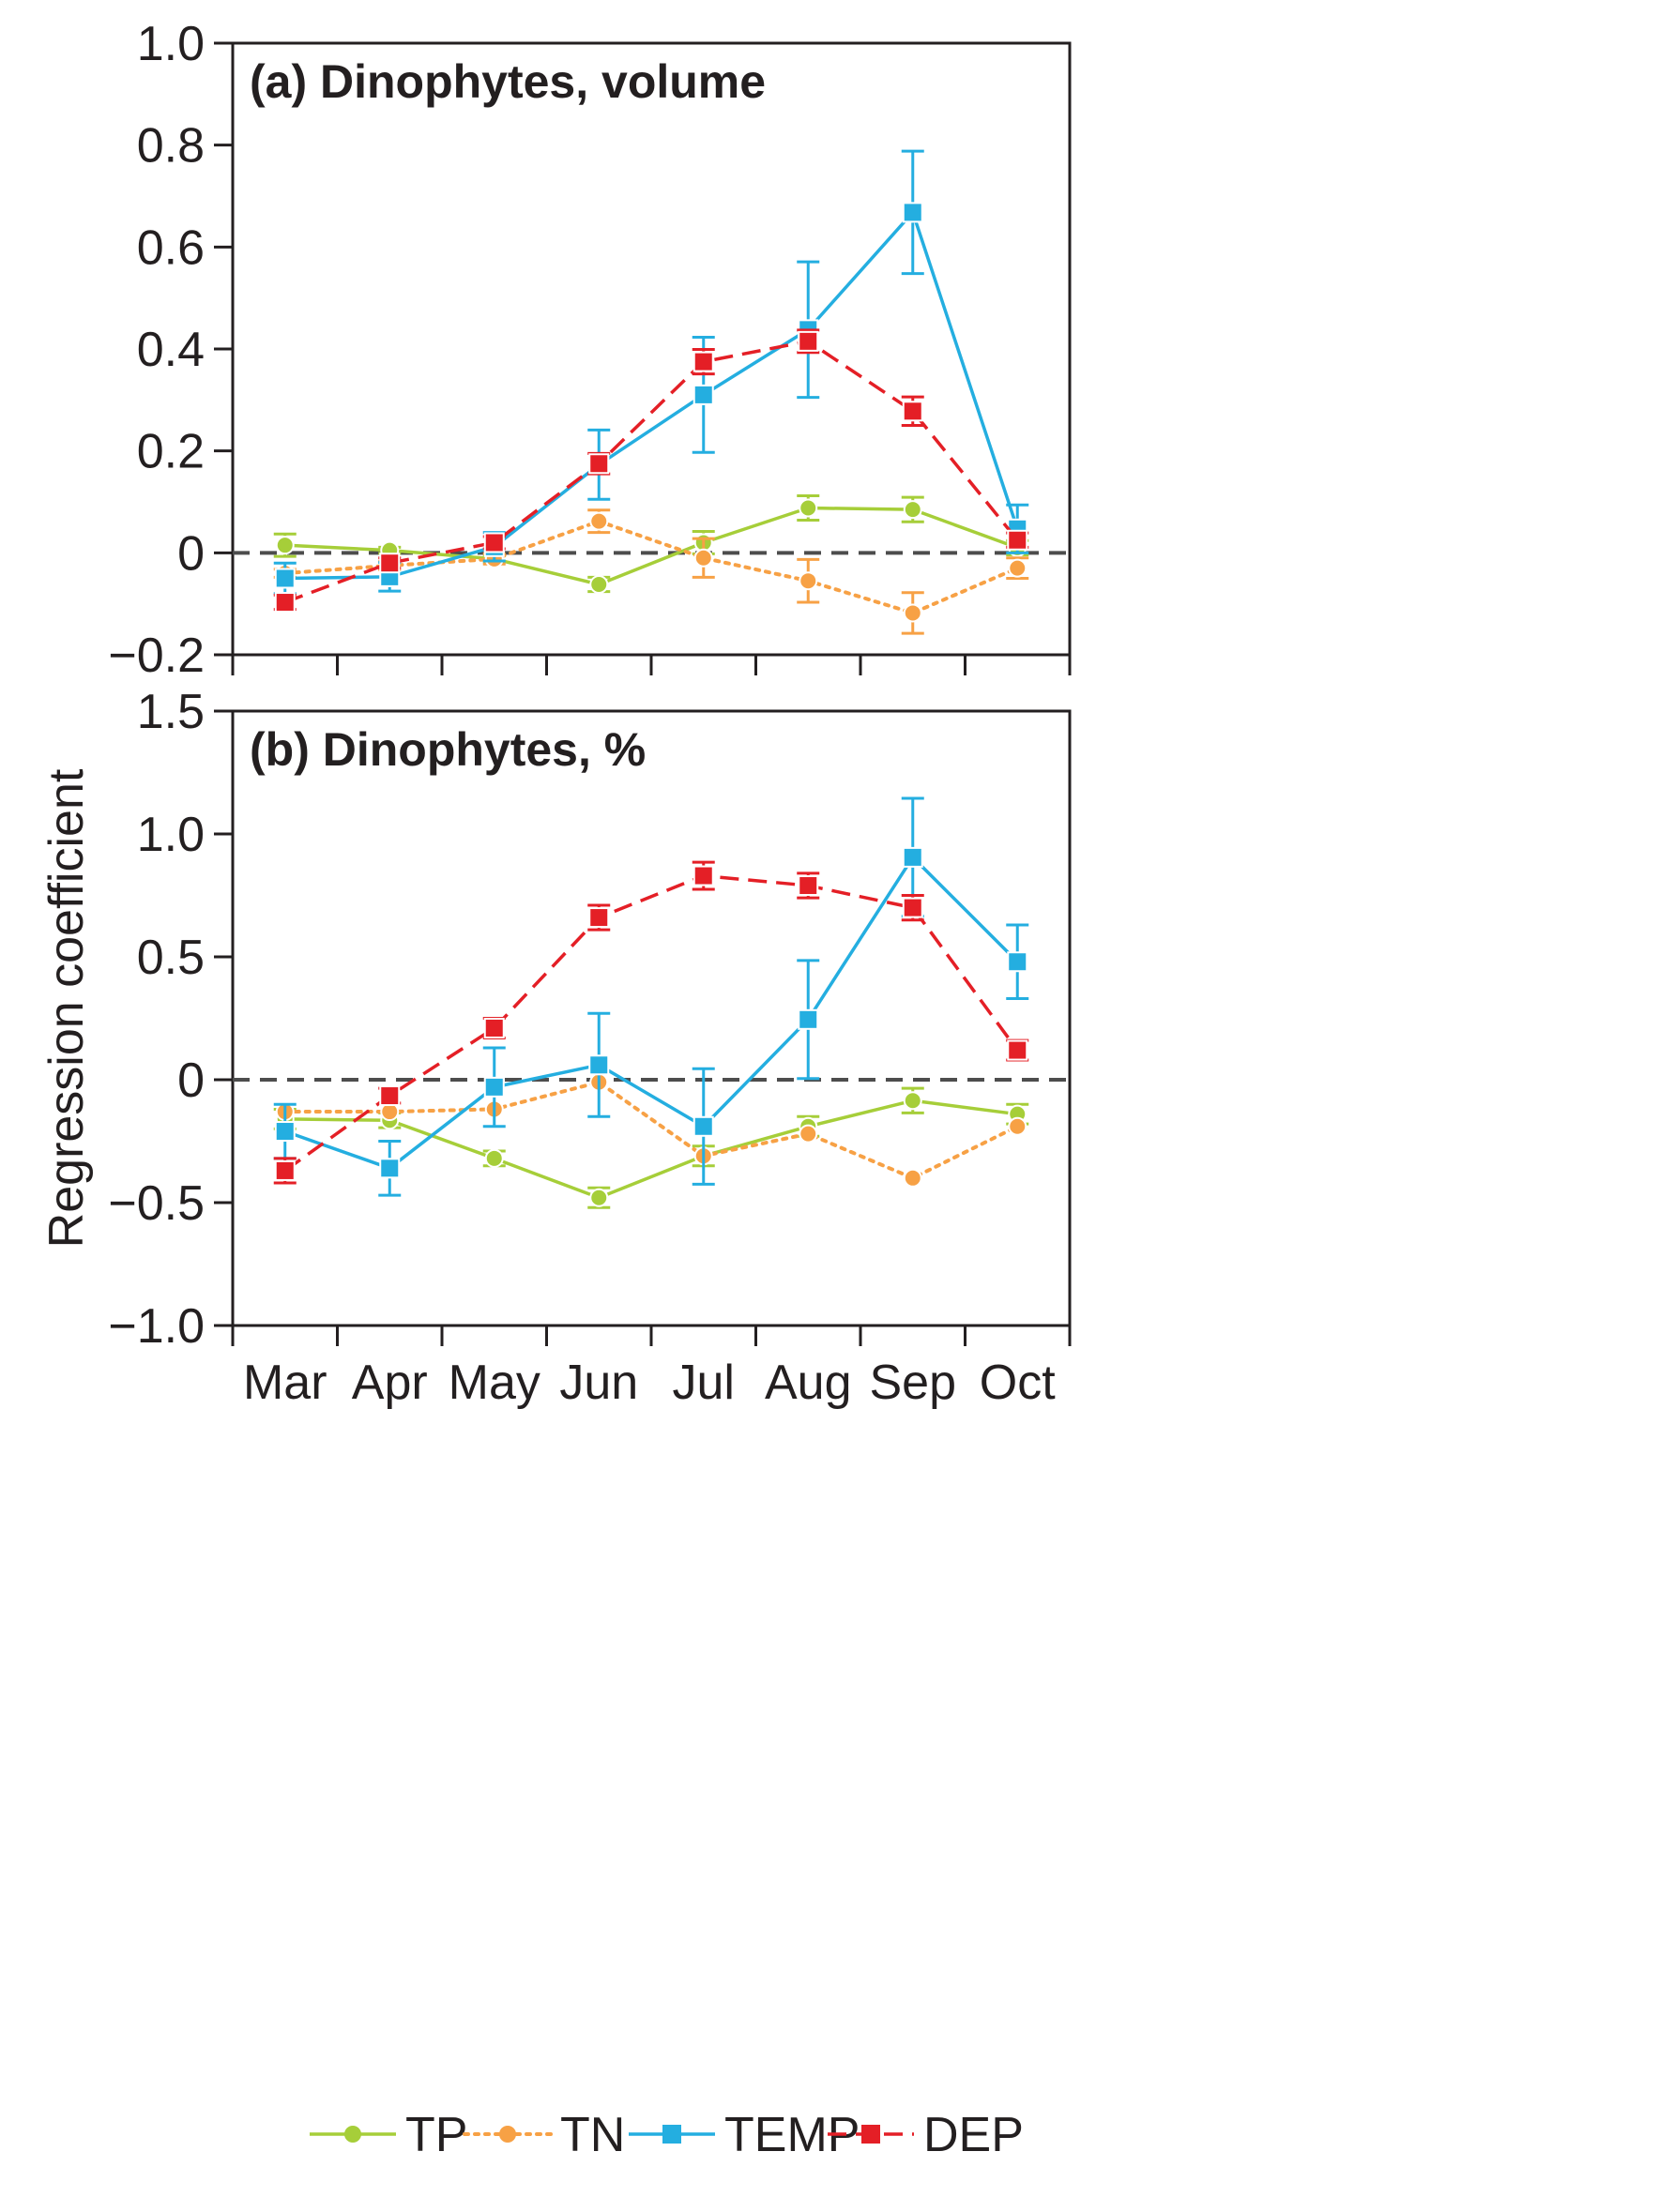 This screenshot has width=1659, height=2212. I want to click on x-tick-label: Jun, so click(598, 1383).